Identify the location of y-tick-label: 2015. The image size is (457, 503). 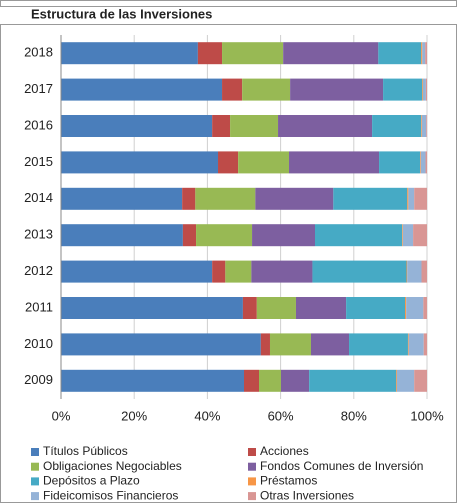
(38, 161).